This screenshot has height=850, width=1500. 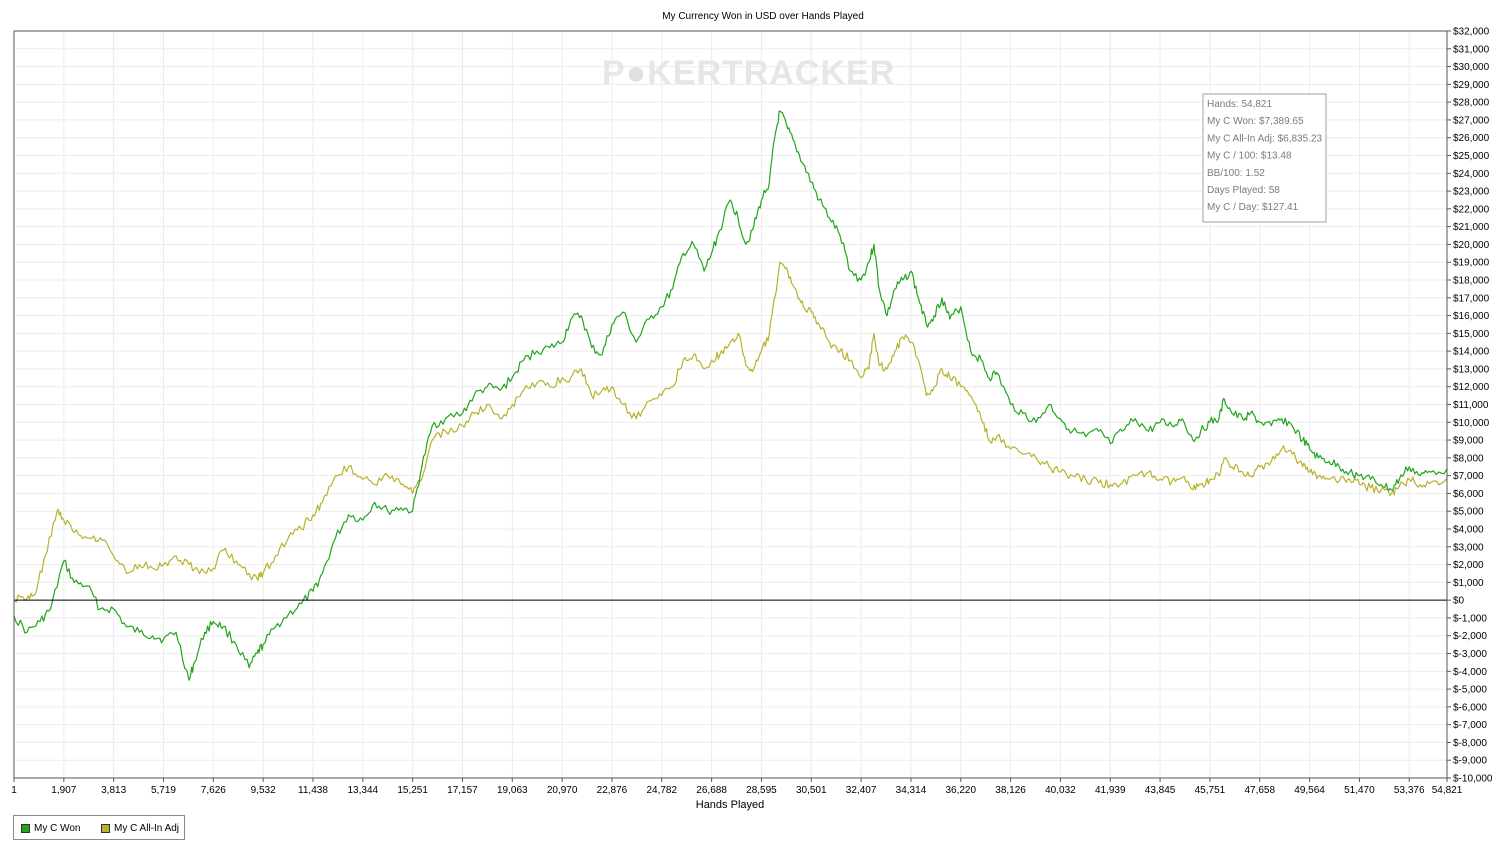 I want to click on watermark-text: P●KERTRACKER, so click(x=748, y=73).